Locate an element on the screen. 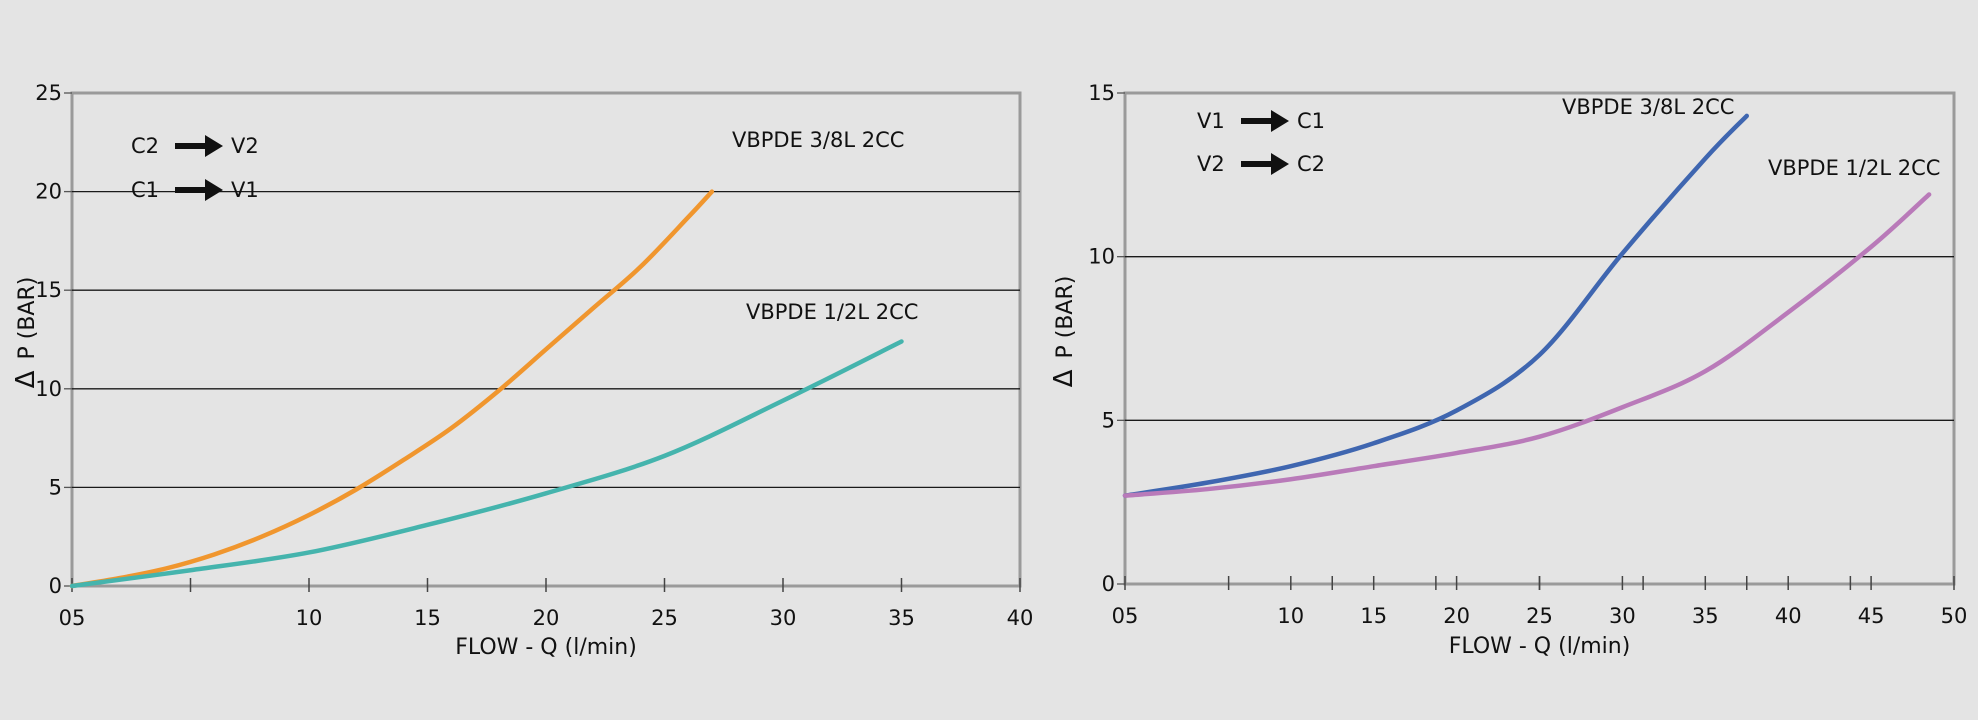  x-tick-label: 45 is located at coordinates (1871, 616).